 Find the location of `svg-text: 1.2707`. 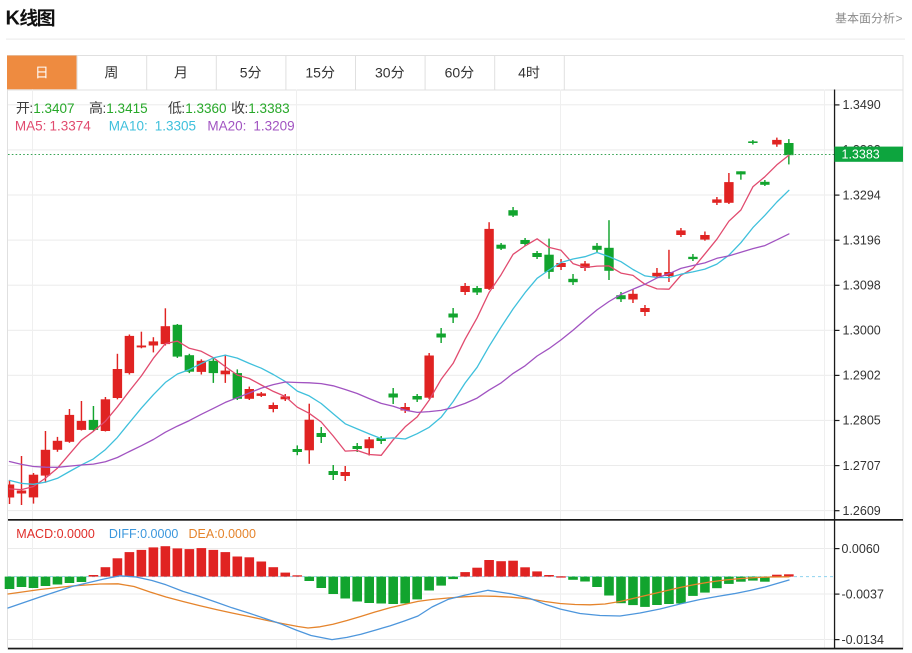

svg-text: 1.2707 is located at coordinates (862, 466).